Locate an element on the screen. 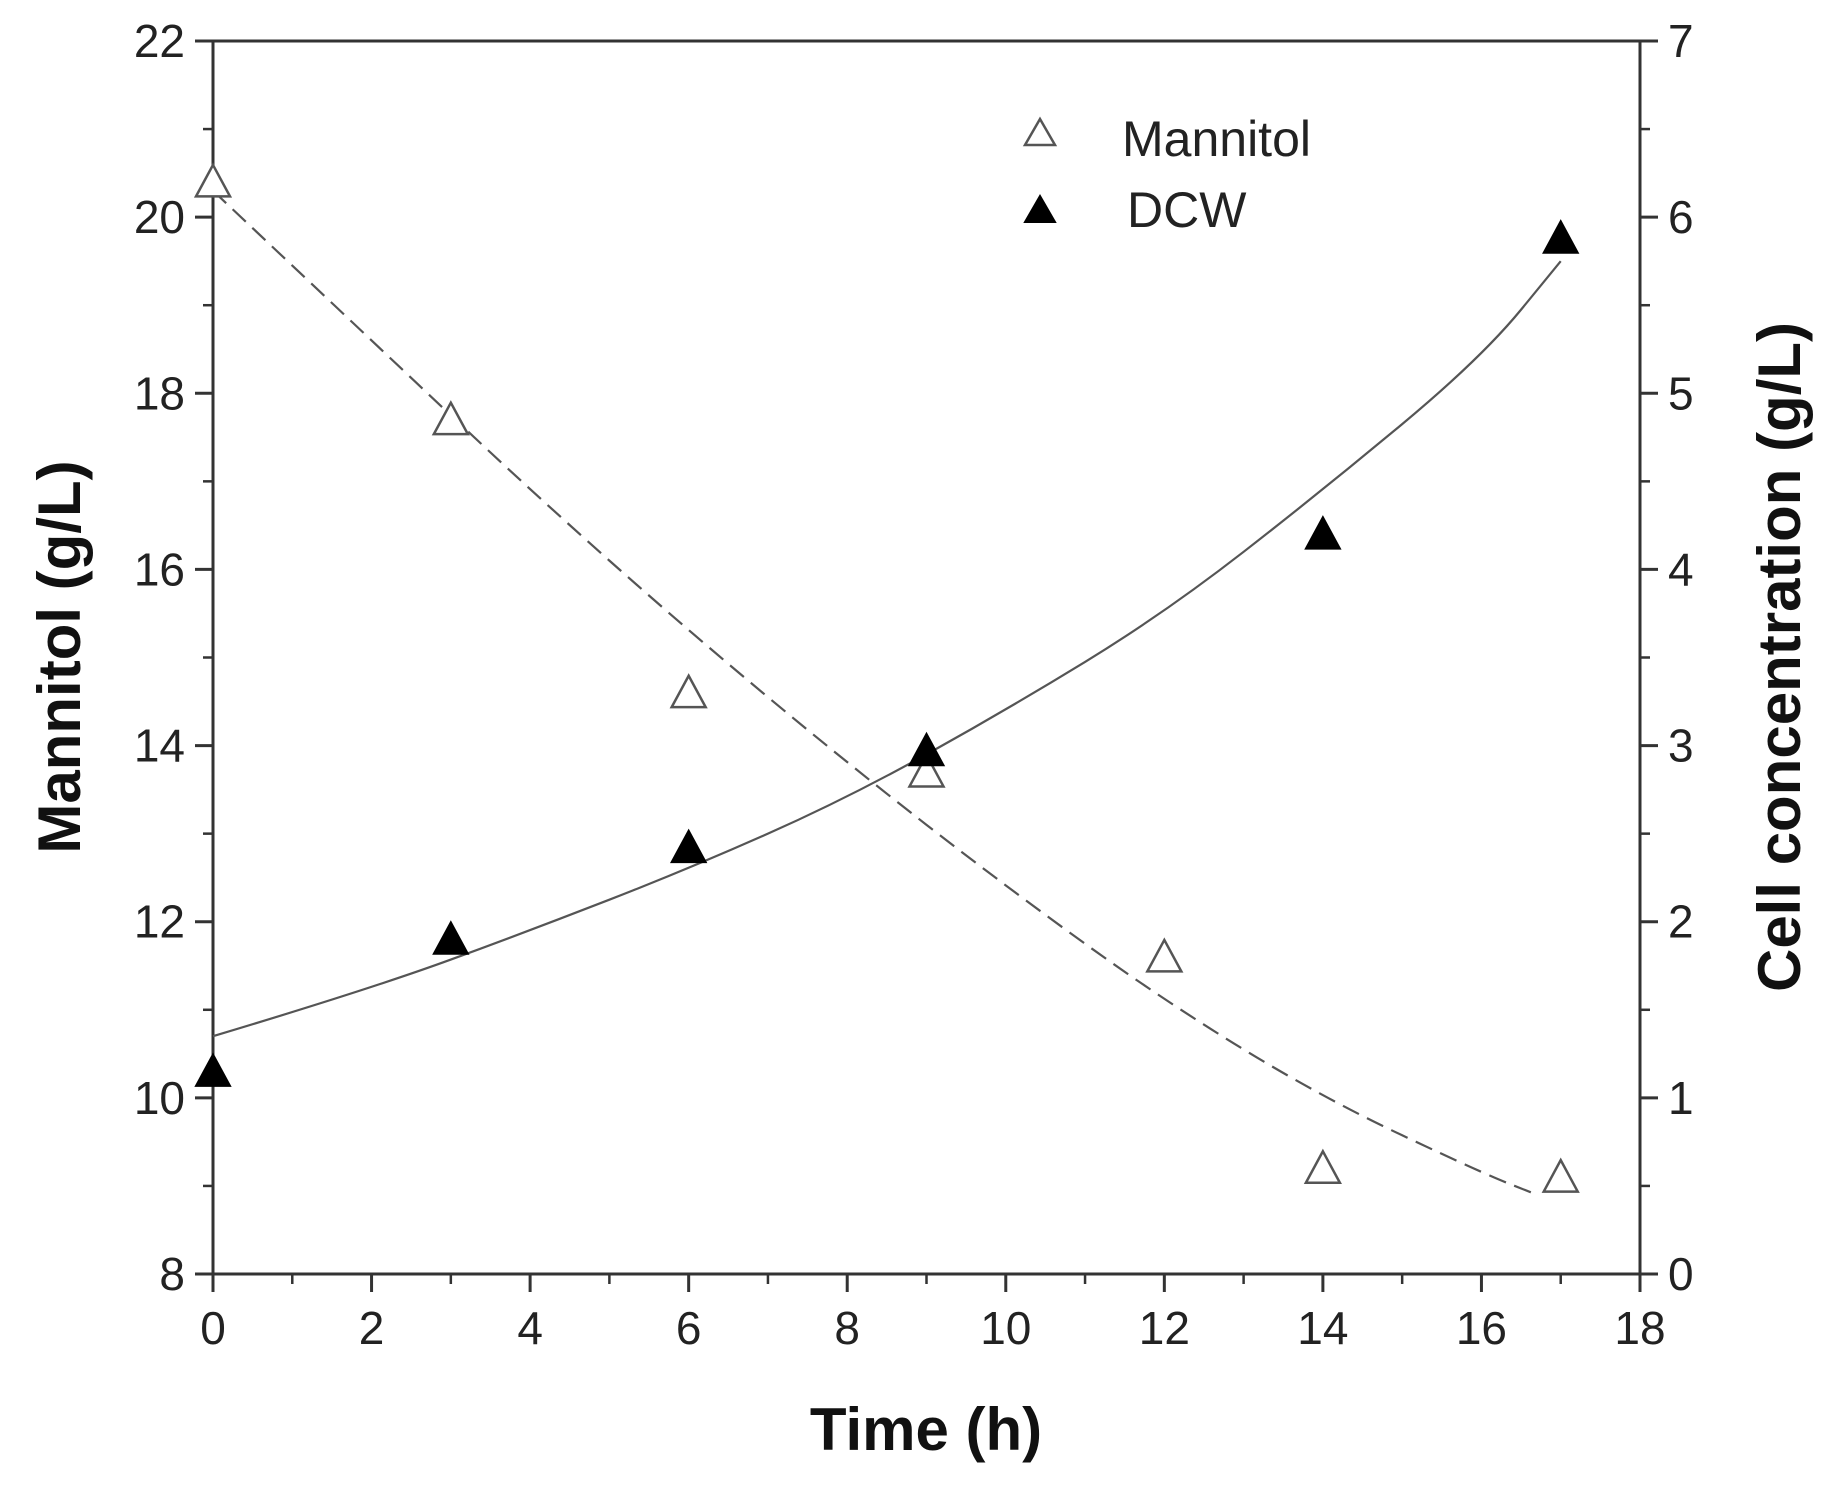  legend: Mannitol DCW is located at coordinates (1166, 174).